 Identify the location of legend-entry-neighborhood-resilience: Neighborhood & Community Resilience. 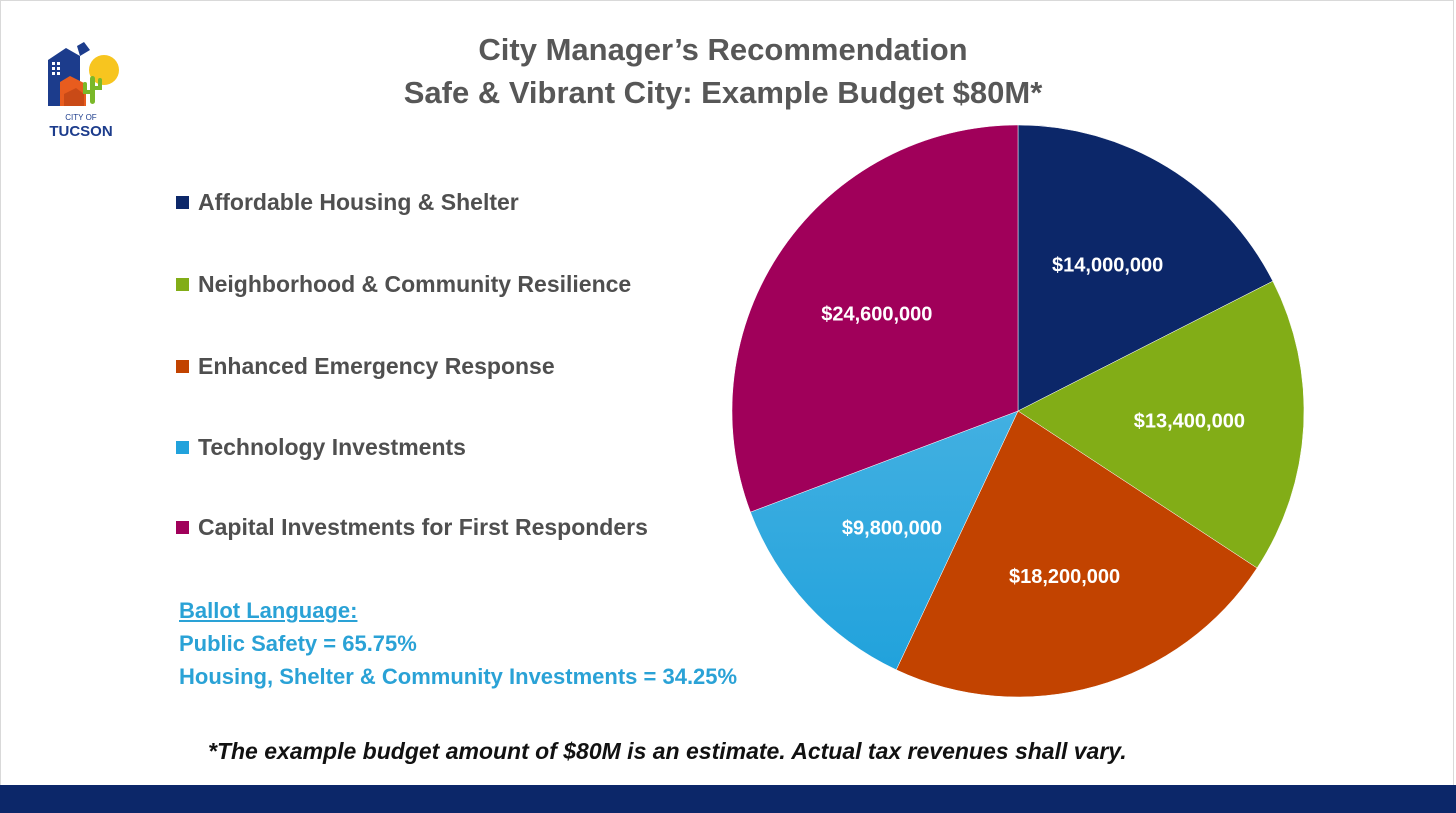
(403, 284).